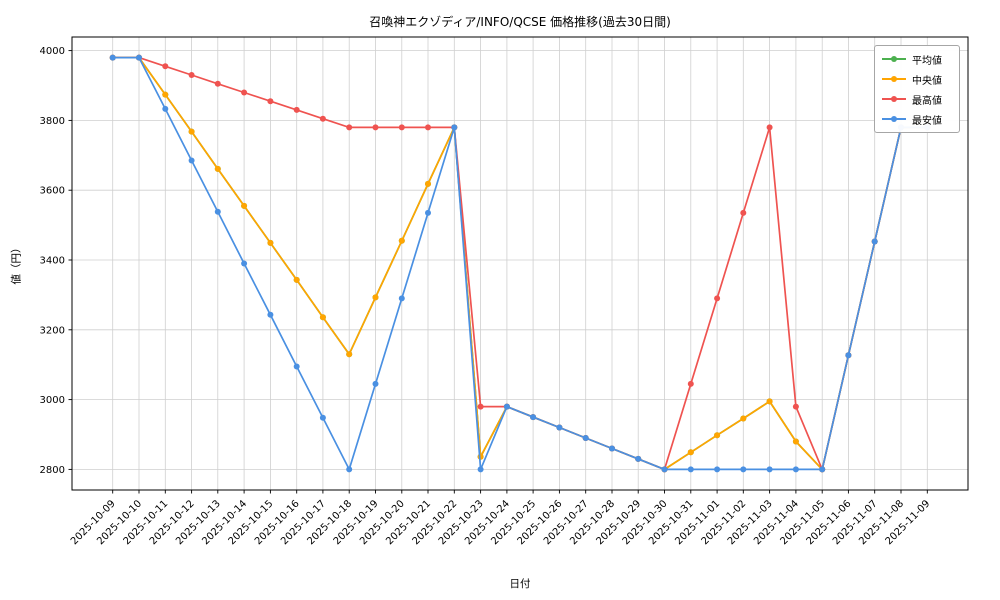 The image size is (1000, 600). I want to click on legend-item-min: 最安値, so click(917, 119).